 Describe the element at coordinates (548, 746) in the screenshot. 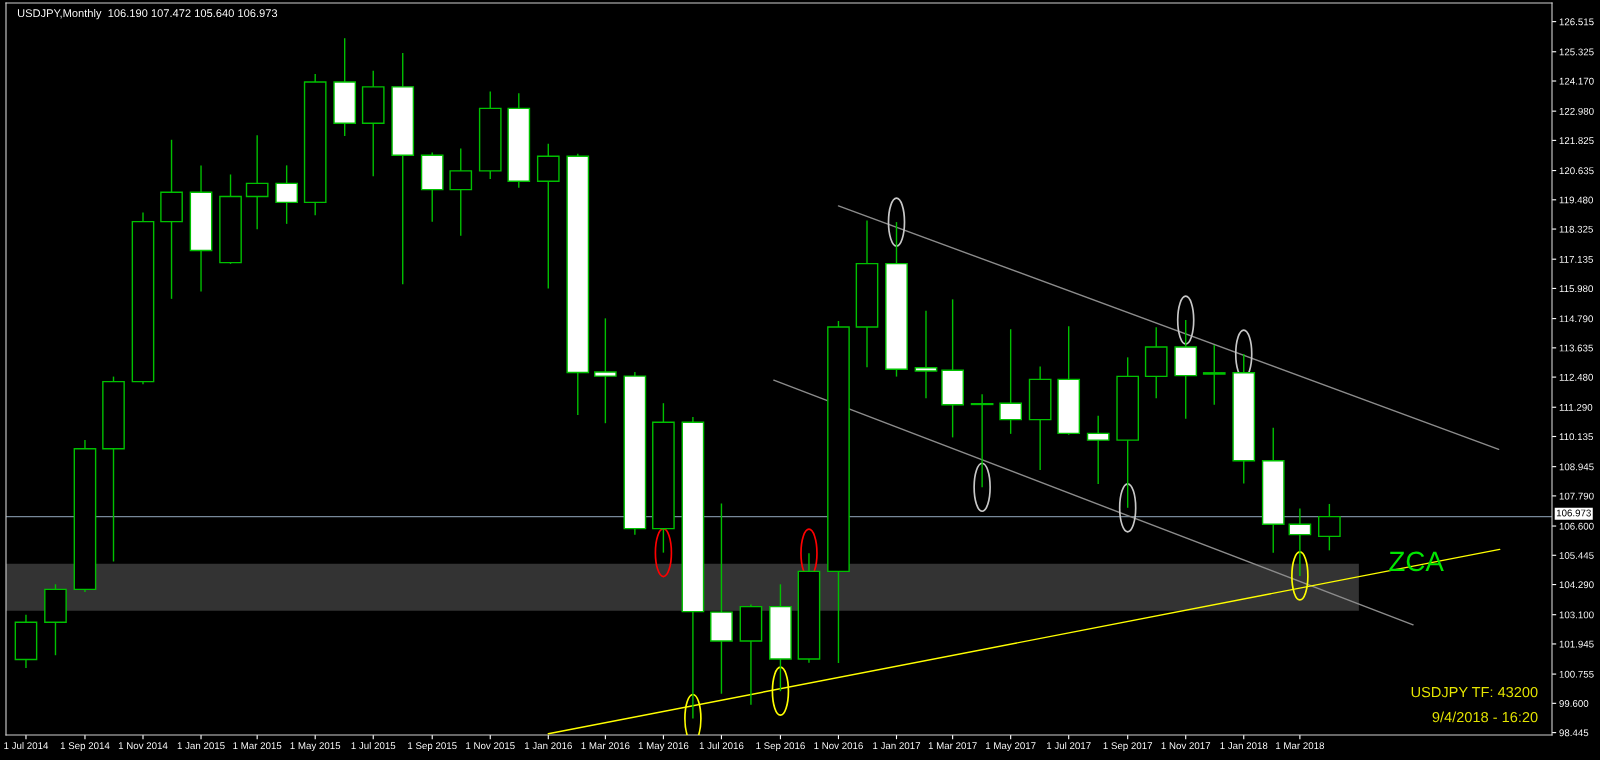

I see `x-tick-label: 1 Jan 2016` at that location.